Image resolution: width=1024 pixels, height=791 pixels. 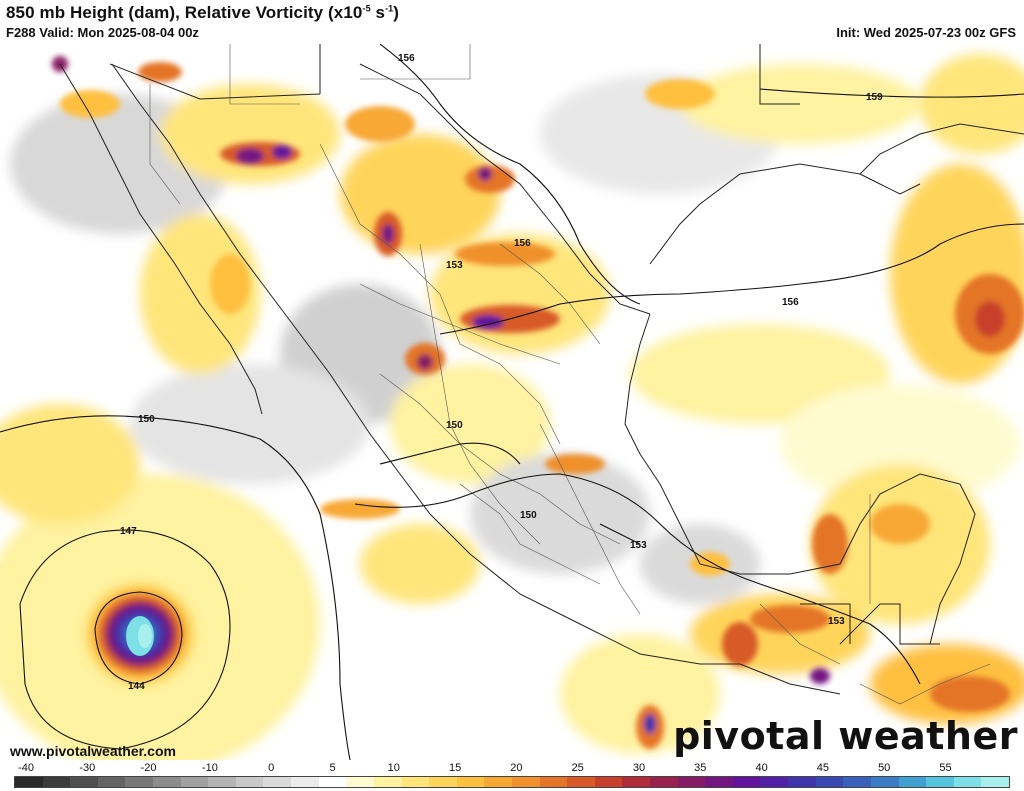 What do you see at coordinates (639, 768) in the screenshot?
I see `colorbar-tick-label: 30` at bounding box center [639, 768].